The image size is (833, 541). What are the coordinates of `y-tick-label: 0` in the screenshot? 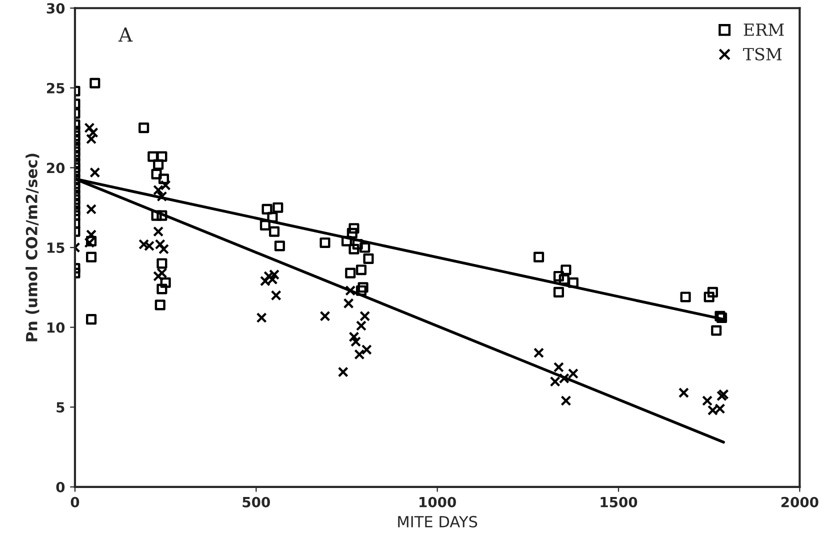 It's located at (60, 487).